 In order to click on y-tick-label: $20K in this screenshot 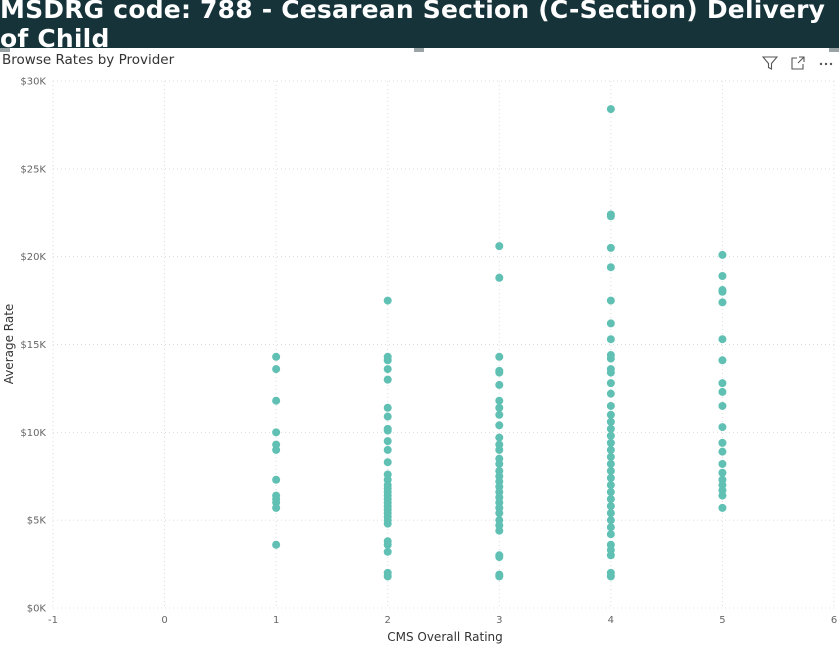, I will do `click(33, 257)`.